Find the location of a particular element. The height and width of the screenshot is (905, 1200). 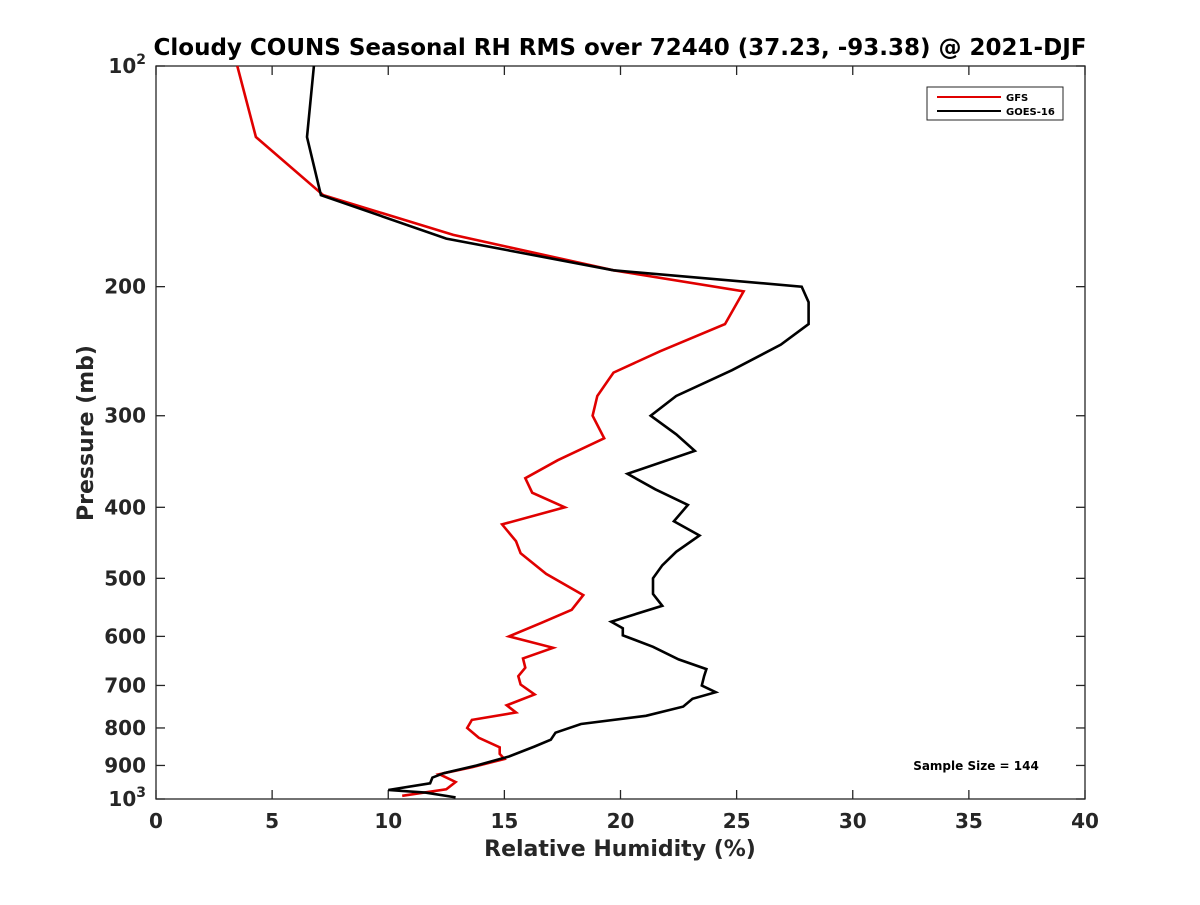

y-tick-label: 800 is located at coordinates (125, 728).